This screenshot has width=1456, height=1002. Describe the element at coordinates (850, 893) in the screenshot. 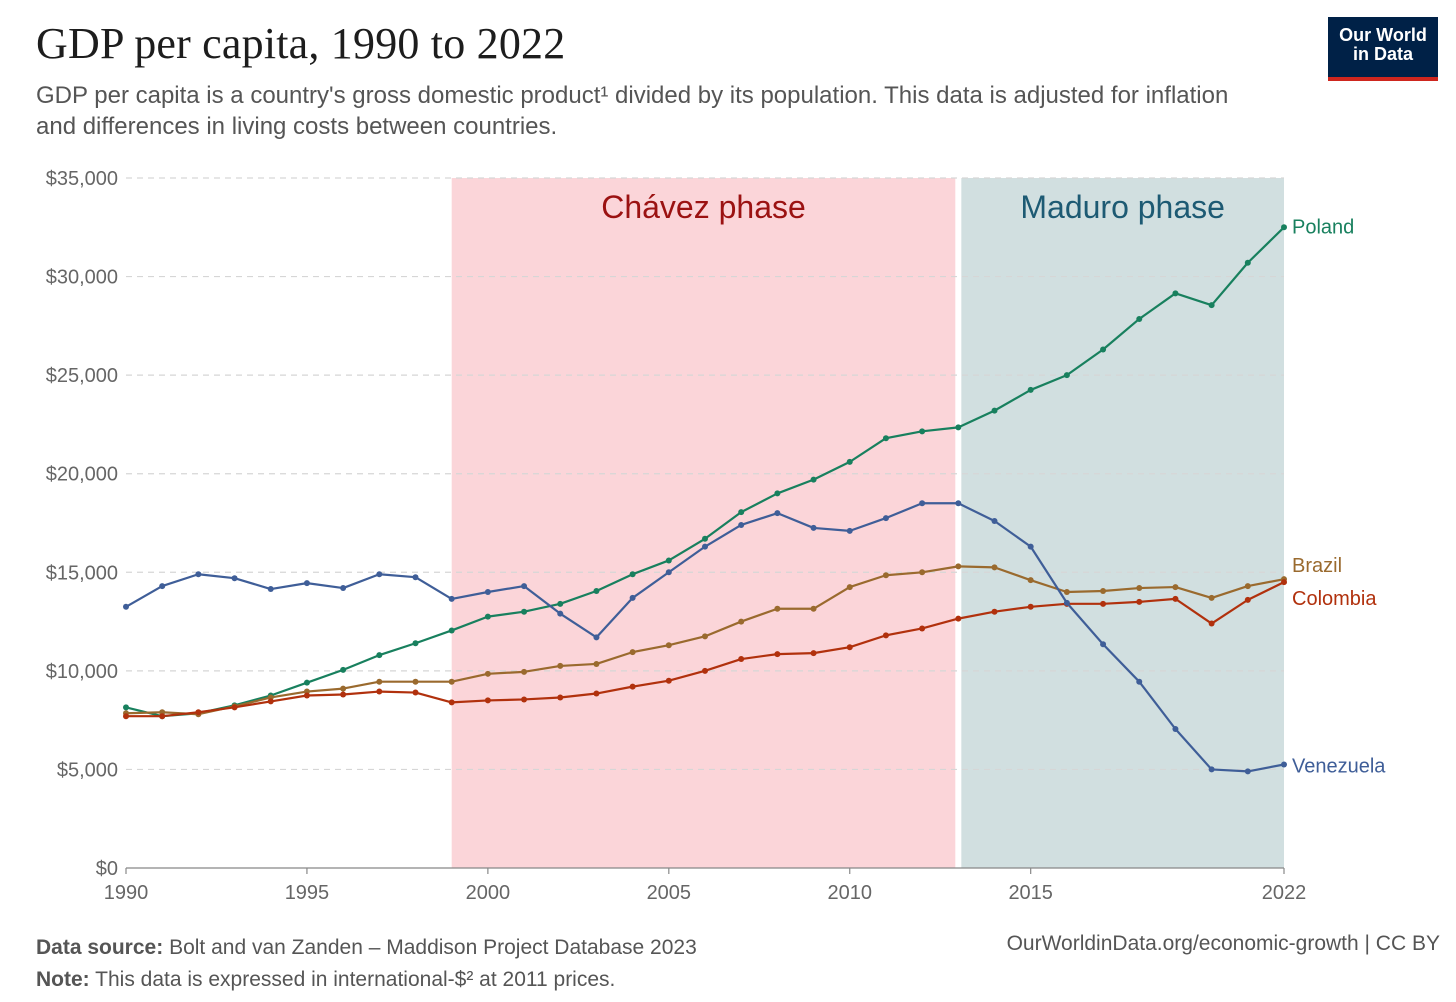

I see `x-tick-label: 2010` at that location.